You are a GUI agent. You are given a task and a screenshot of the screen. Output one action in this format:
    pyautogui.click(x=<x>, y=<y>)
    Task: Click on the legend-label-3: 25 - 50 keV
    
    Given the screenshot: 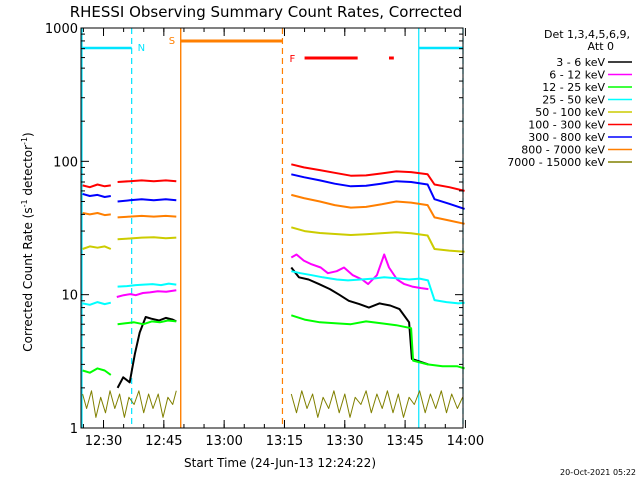 What is the action you would take?
    pyautogui.click(x=573, y=100)
    